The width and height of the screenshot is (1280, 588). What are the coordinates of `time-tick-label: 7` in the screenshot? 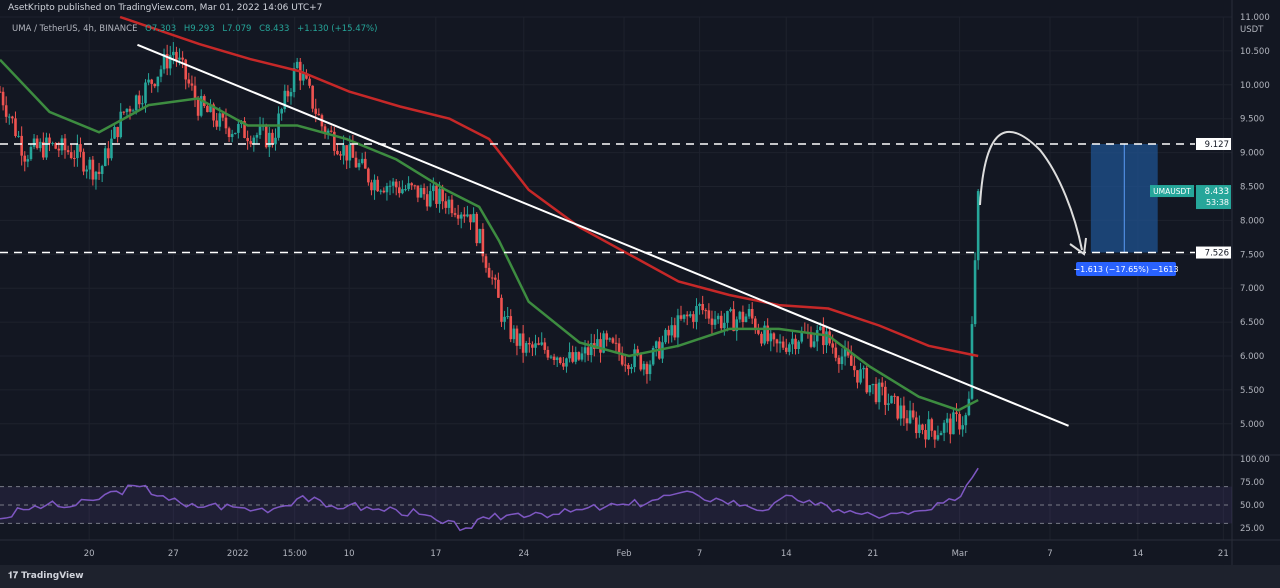 It's located at (699, 554).